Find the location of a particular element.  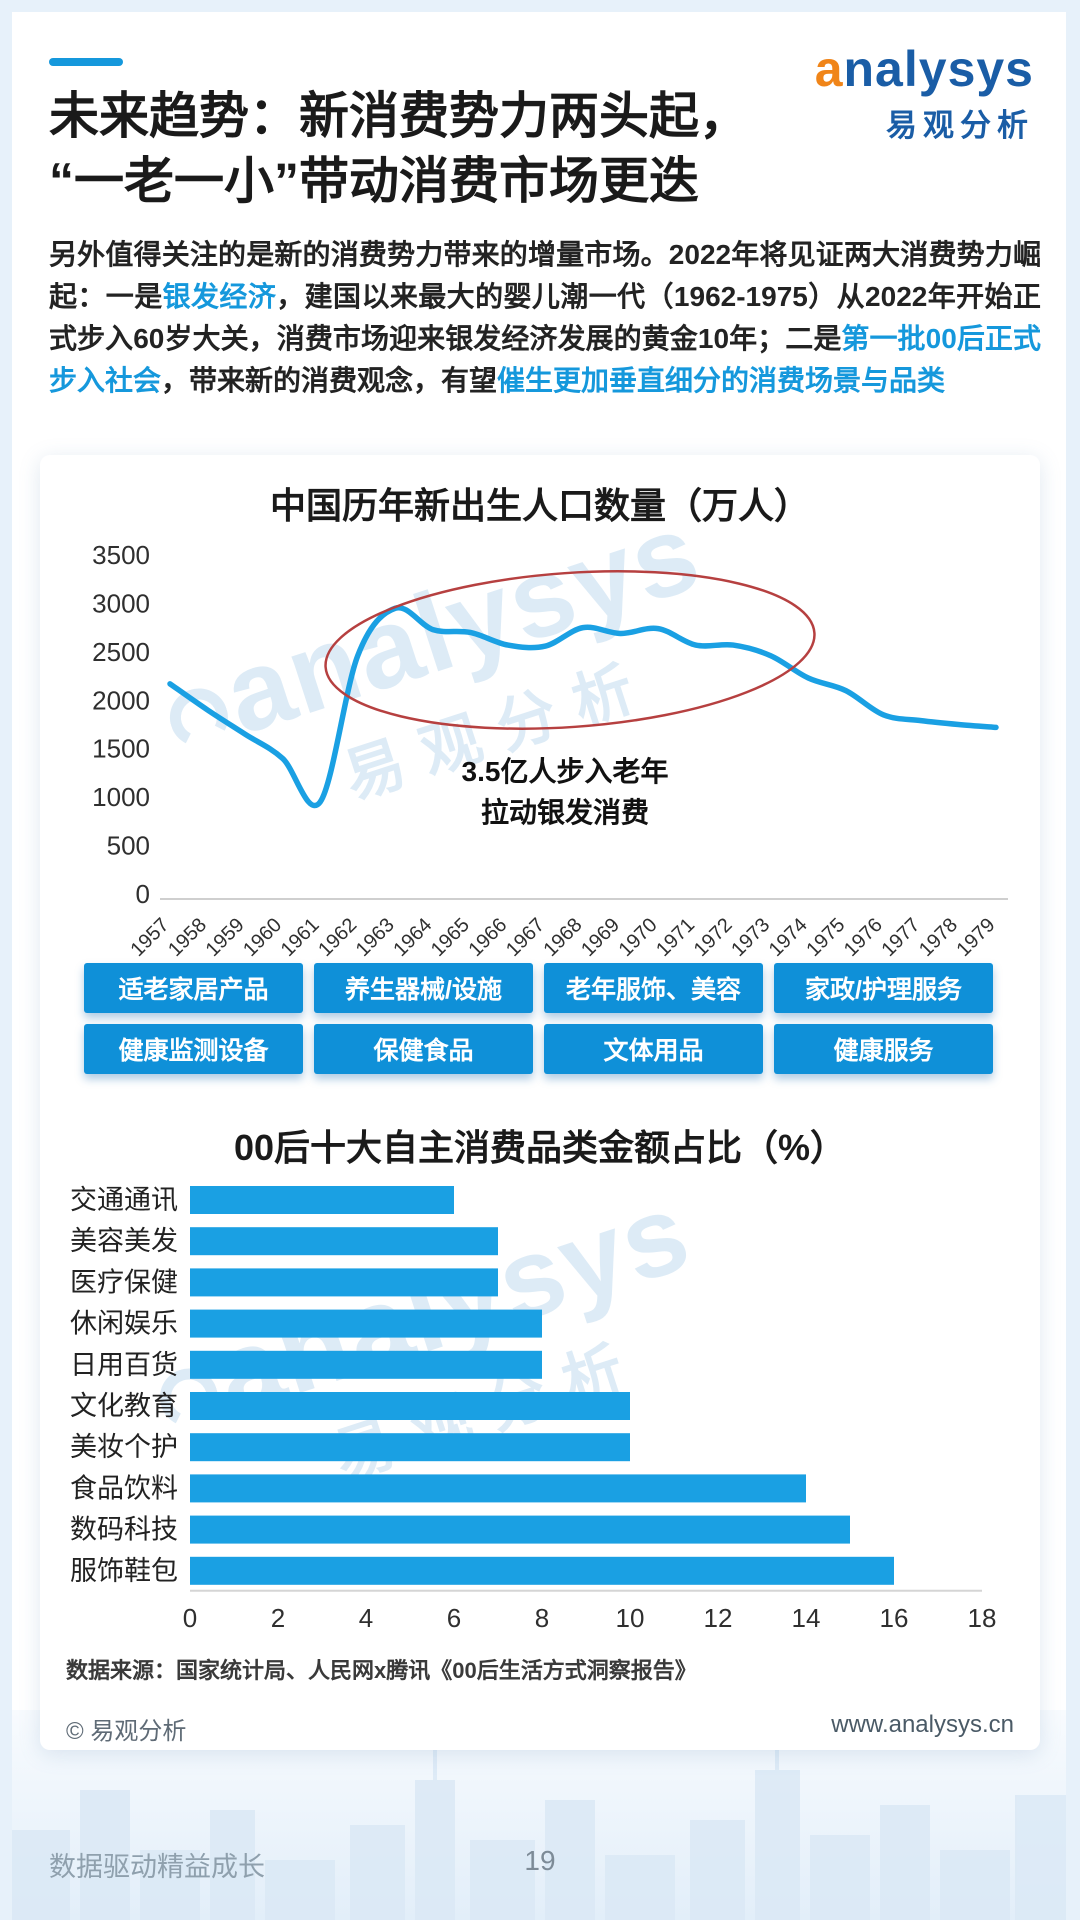

accent-dash is located at coordinates (86, 62).